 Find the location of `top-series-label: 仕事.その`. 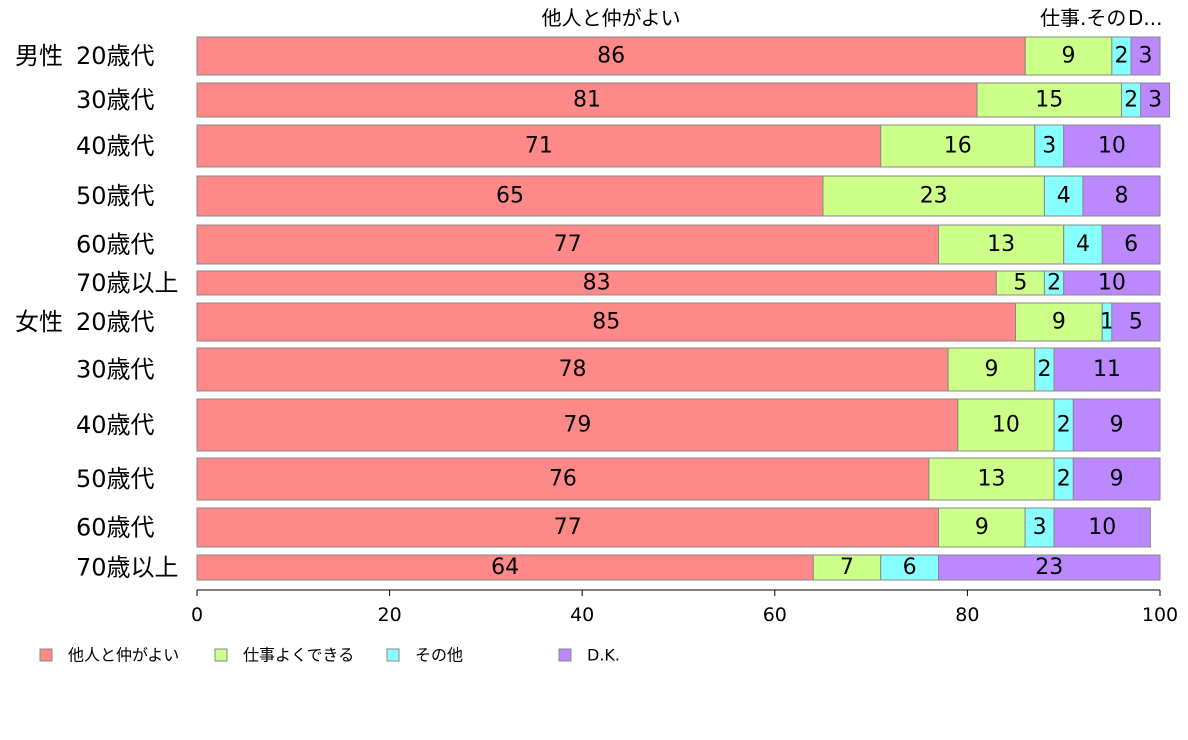

top-series-label: 仕事.その is located at coordinates (1083, 18).